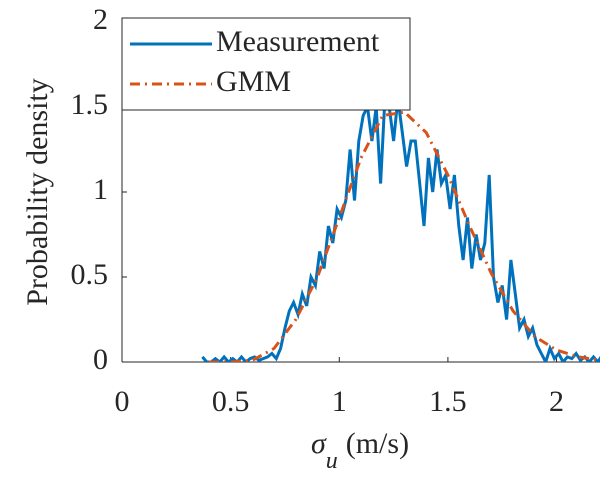 This screenshot has width=610, height=482. Describe the element at coordinates (90, 274) in the screenshot. I see `y-tick-label: 0.5` at that location.